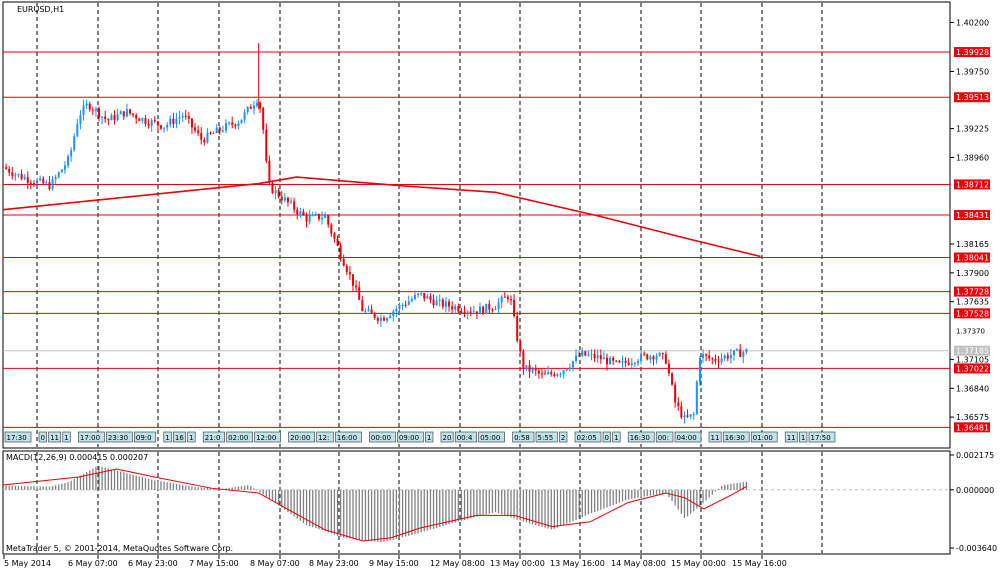  I want to click on time-tick-label: 13 May 00:00, so click(517, 563).